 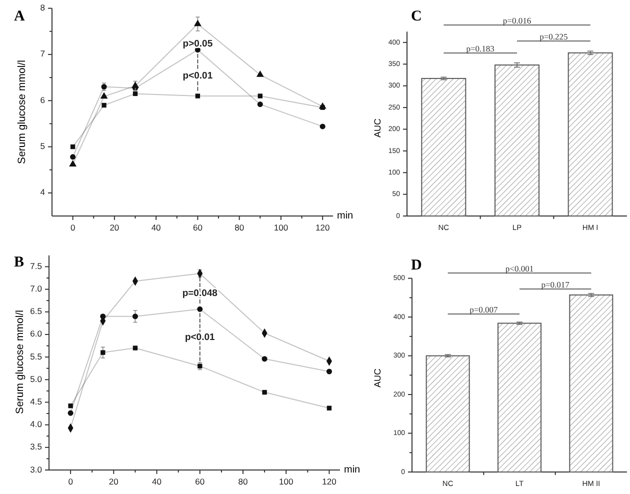 What do you see at coordinates (36, 447) in the screenshot?
I see `y-tick-label: 3.5` at bounding box center [36, 447].